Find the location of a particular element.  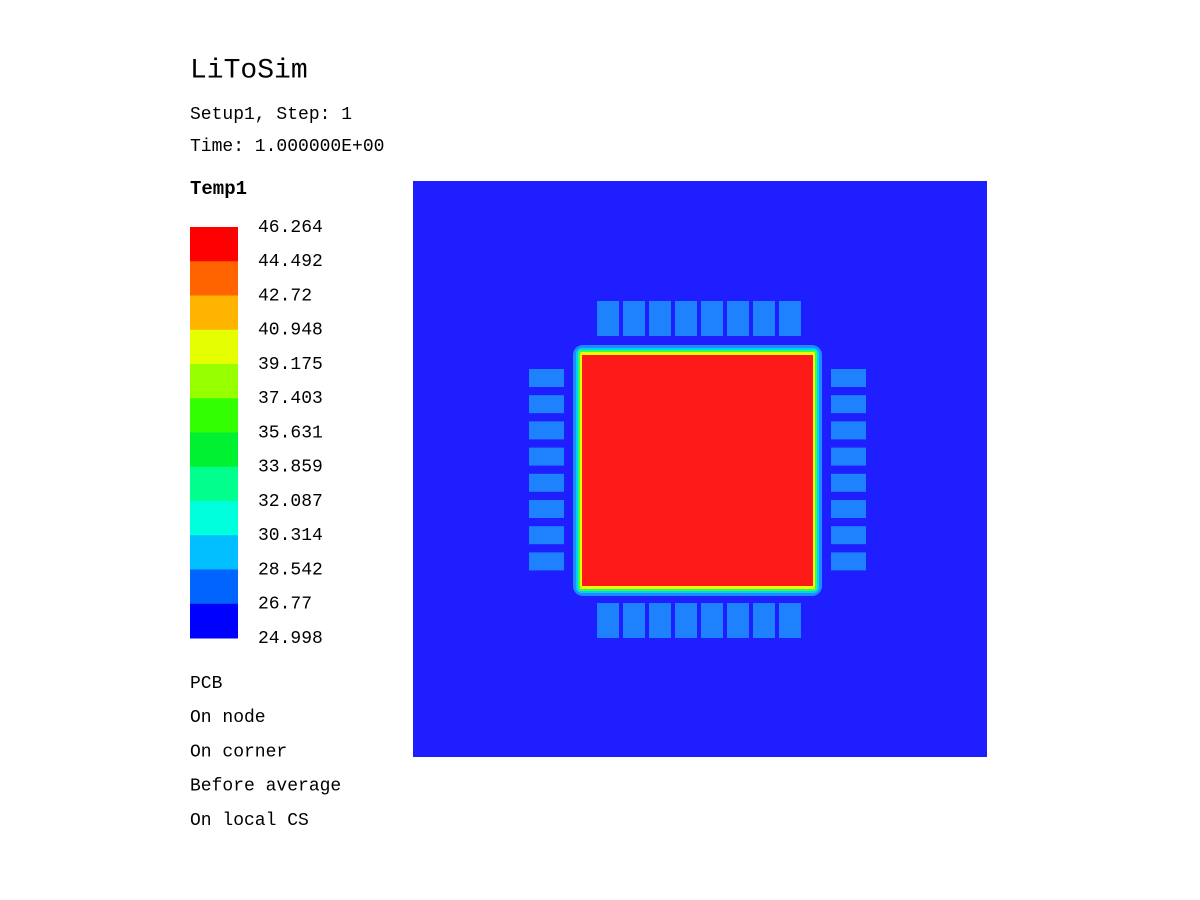

chip-die is located at coordinates (697, 470).